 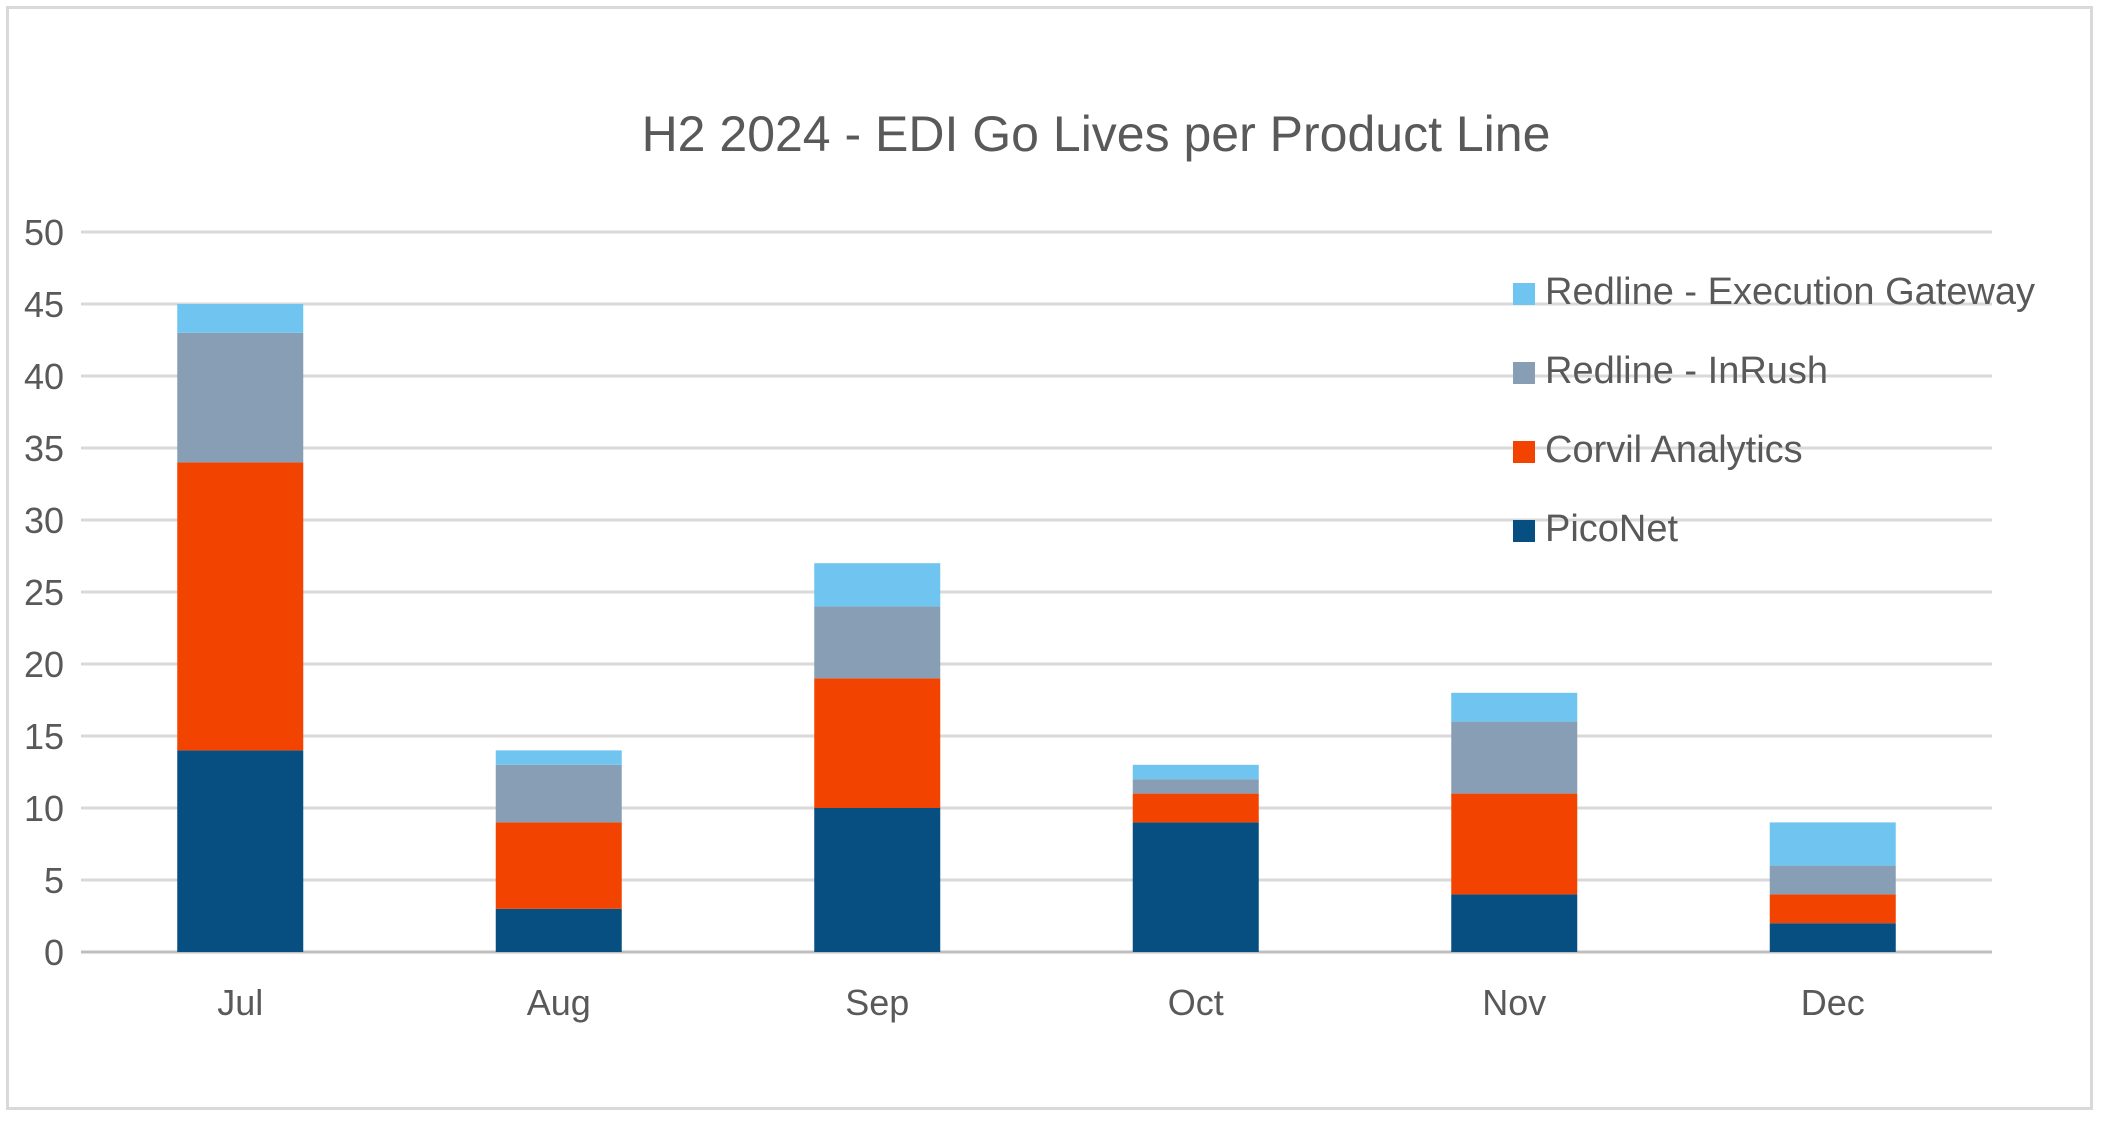 What do you see at coordinates (1195, 772) in the screenshot?
I see `bar-segment-redline-execution-gateway-oct` at bounding box center [1195, 772].